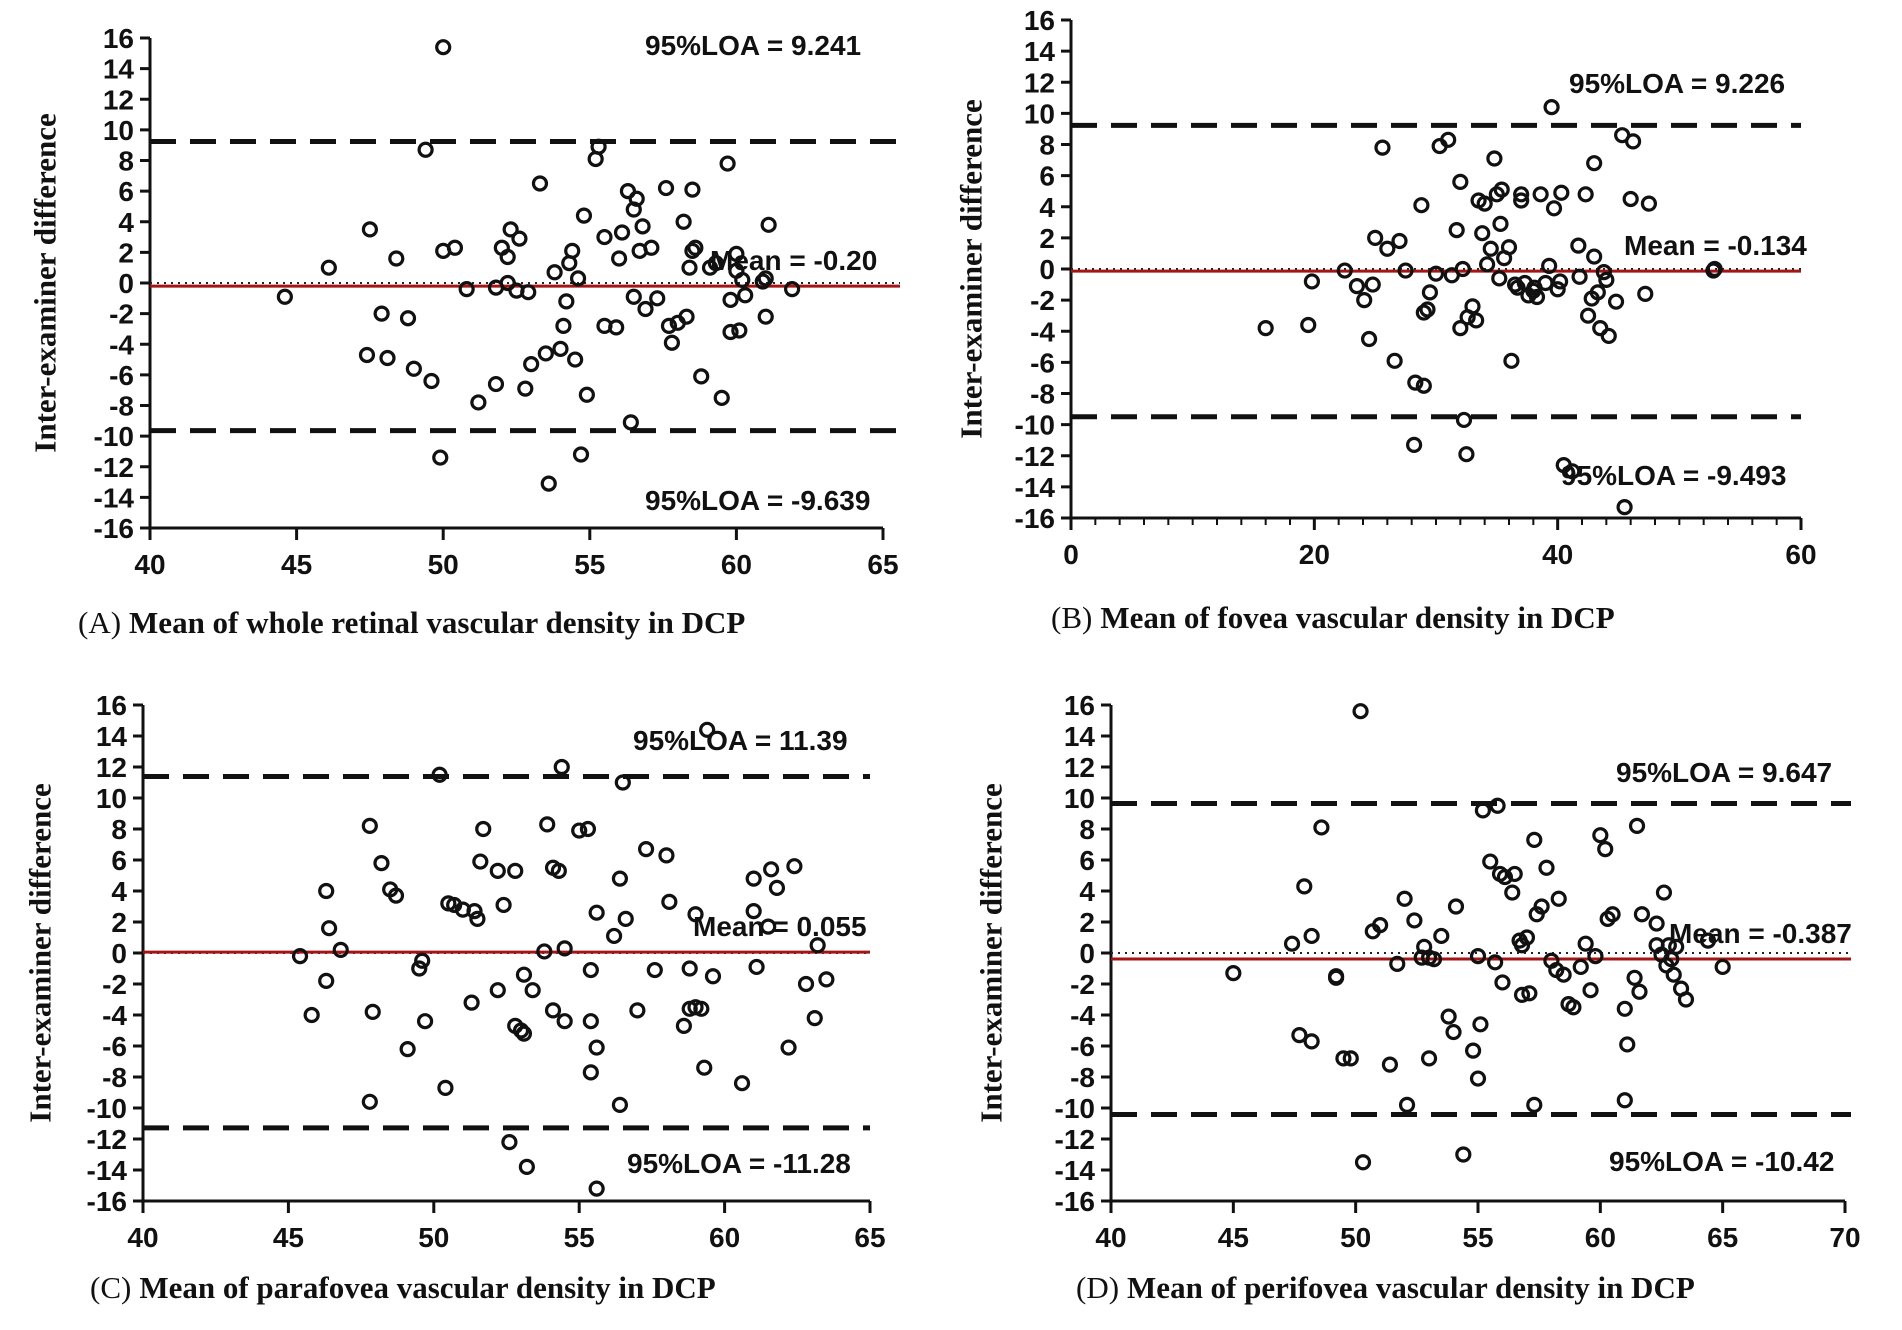 Image resolution: width=1902 pixels, height=1330 pixels. I want to click on panel-c-y-tick-label: -8, so click(114, 1077).